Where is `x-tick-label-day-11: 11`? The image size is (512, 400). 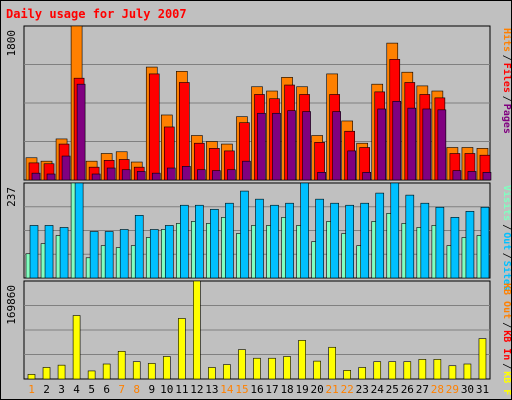
x-tick-label-day-11: 11 is located at coordinates (181, 389).